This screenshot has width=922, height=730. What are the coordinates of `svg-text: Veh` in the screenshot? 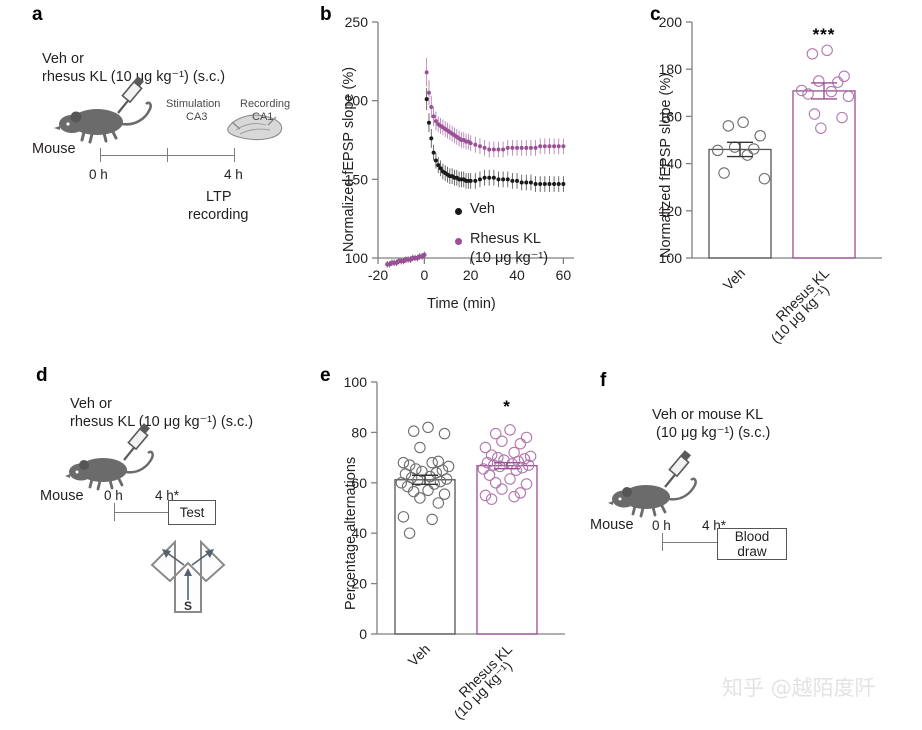 It's located at (734, 279).